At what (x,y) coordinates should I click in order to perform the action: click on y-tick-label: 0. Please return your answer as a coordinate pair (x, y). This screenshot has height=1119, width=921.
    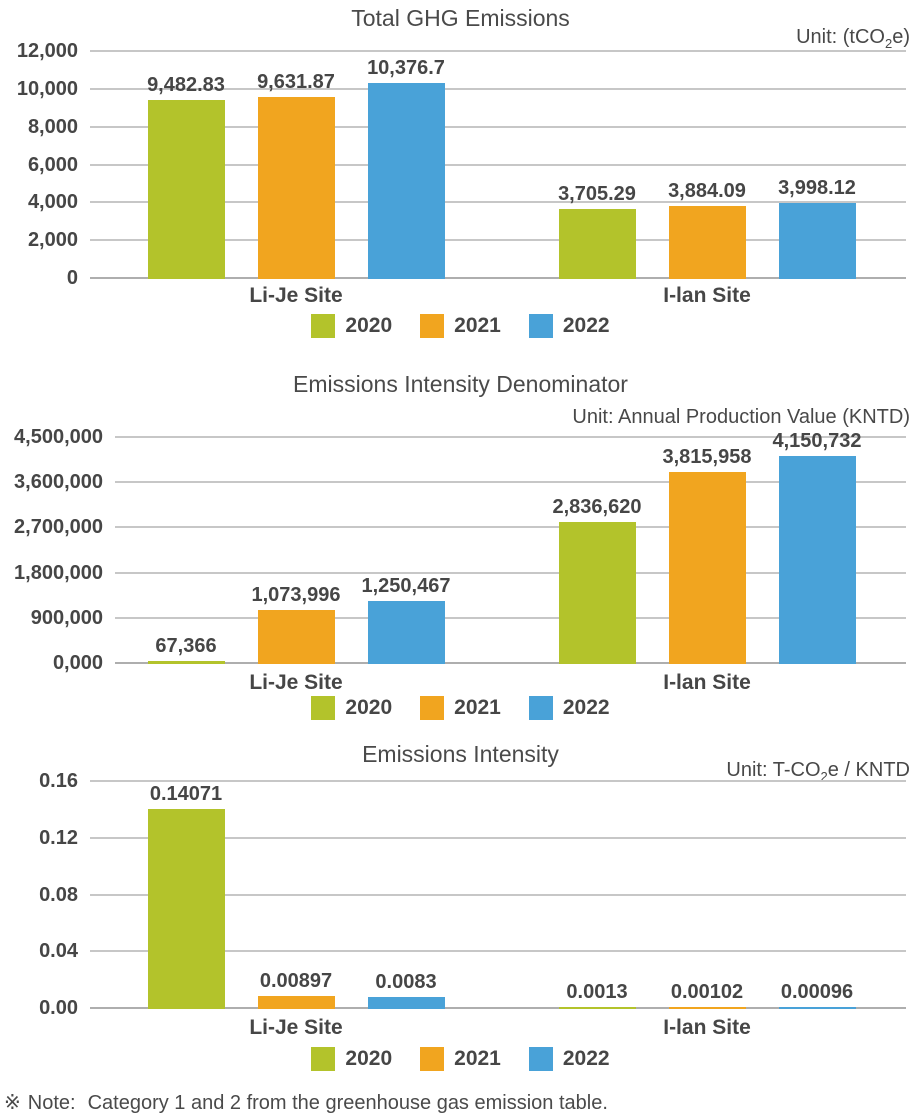
    Looking at the image, I should click on (72, 278).